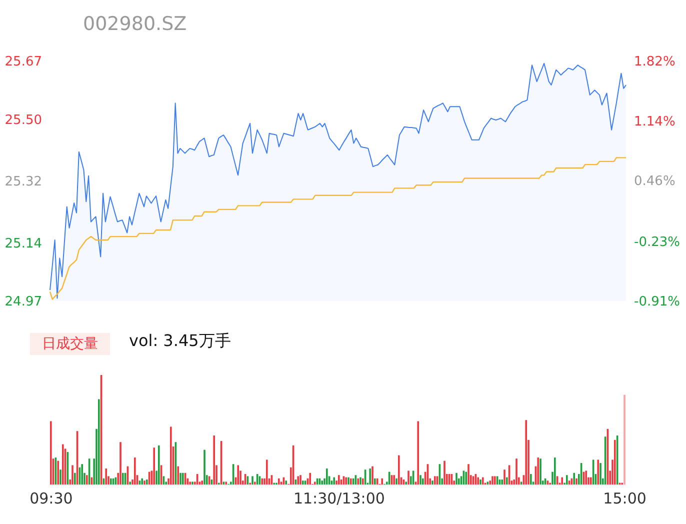  Describe the element at coordinates (655, 122) in the screenshot. I see `y2-tick-label: 1.14%` at that location.